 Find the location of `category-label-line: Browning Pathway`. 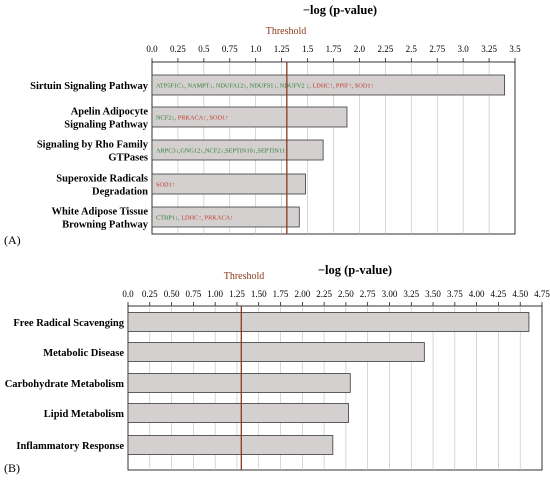

category-label-line: Browning Pathway is located at coordinates (105, 225).